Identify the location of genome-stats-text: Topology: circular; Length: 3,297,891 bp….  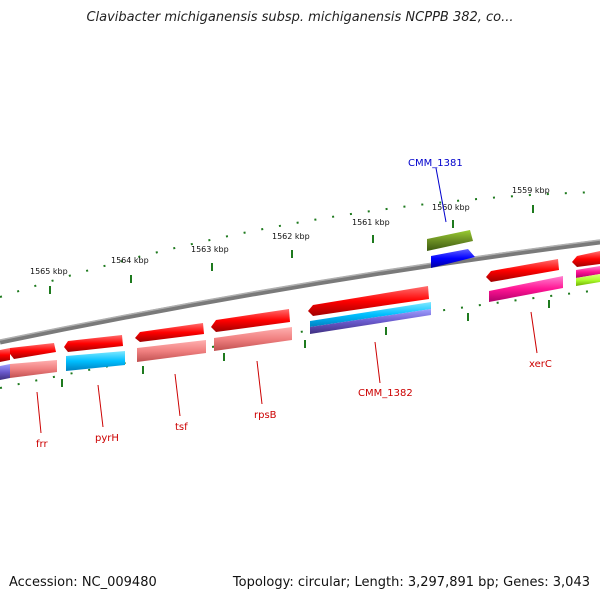
(411, 582).